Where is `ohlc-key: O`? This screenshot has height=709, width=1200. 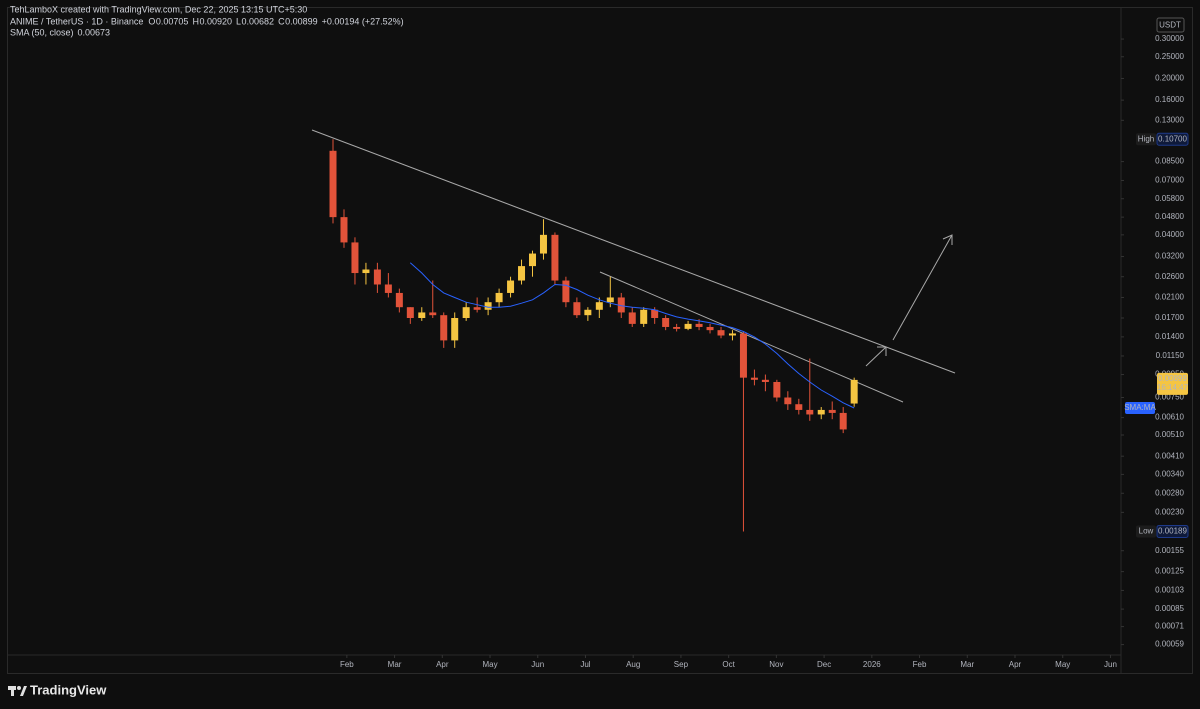 ohlc-key: O is located at coordinates (151, 21).